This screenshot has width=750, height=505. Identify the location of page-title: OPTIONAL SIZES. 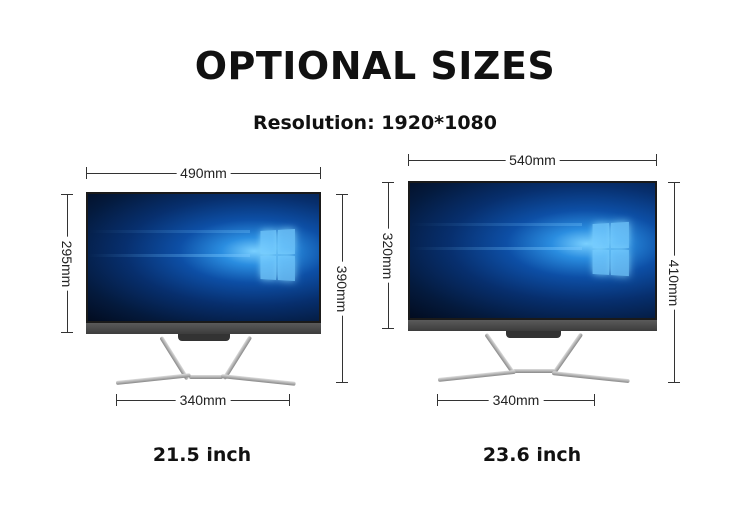
(375, 66).